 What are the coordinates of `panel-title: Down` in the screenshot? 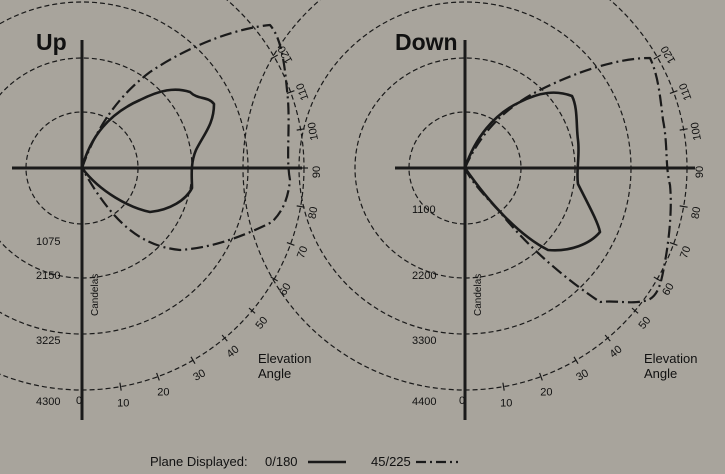 It's located at (426, 42).